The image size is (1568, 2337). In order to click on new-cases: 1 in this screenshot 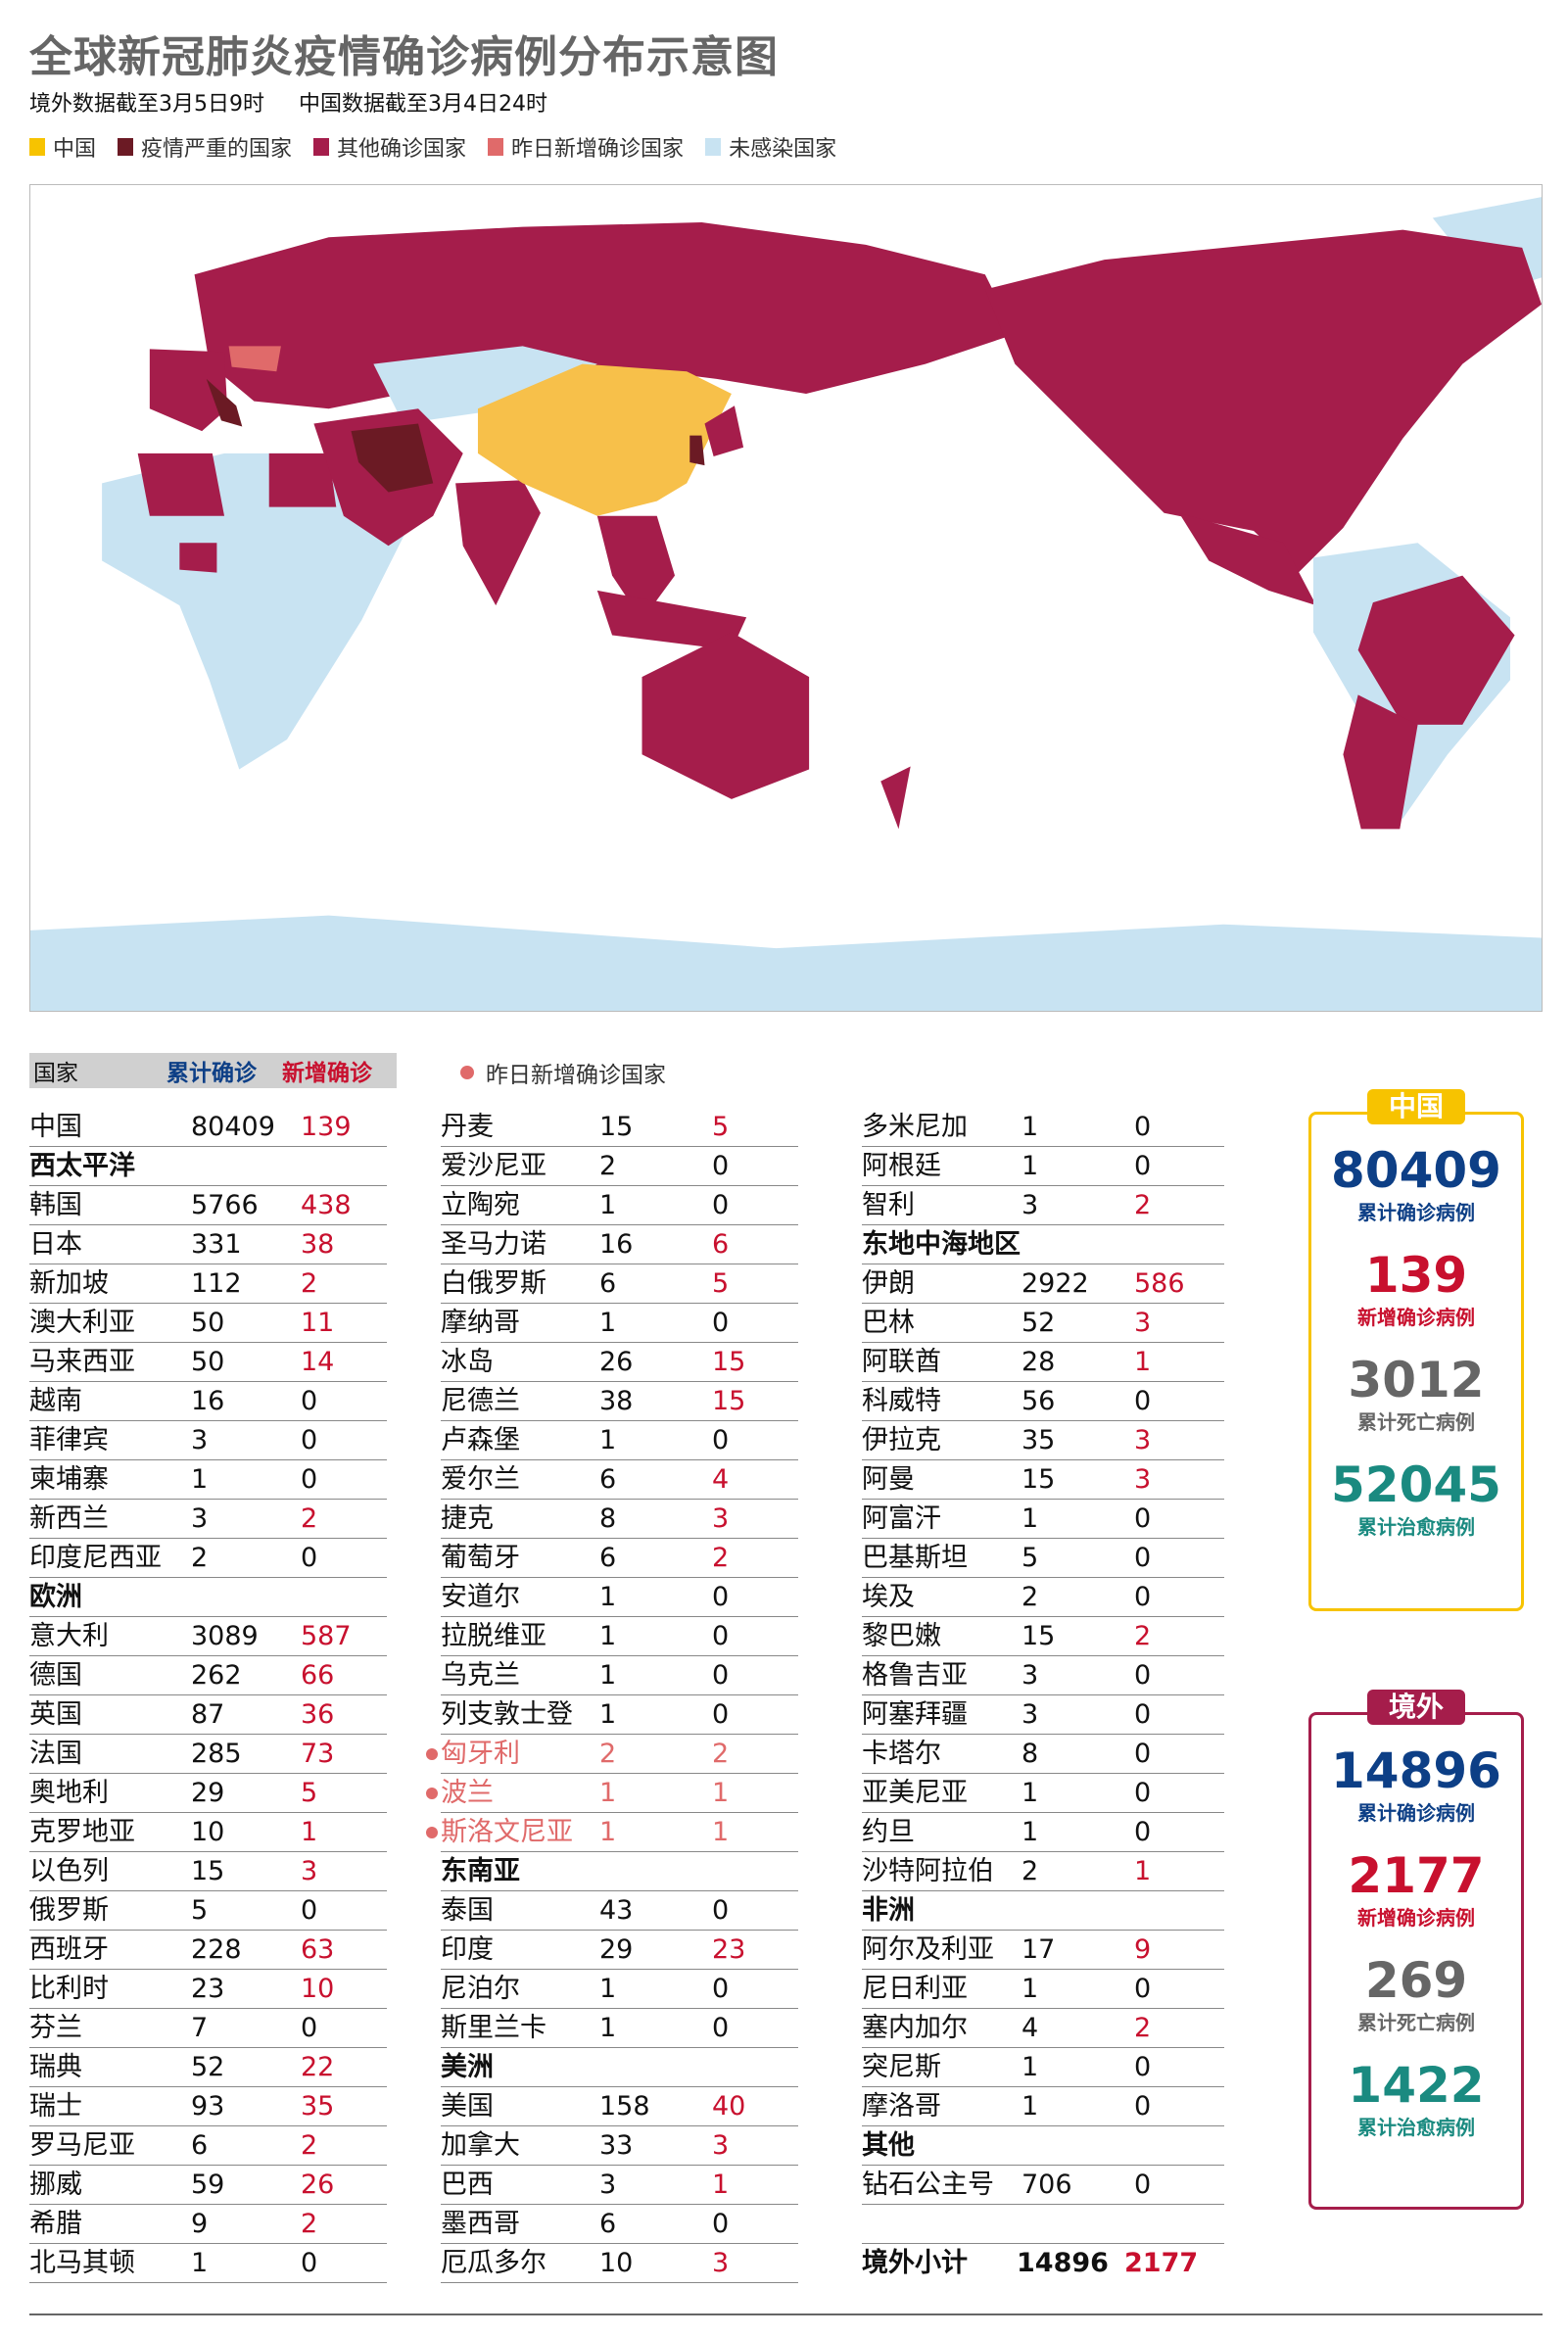, I will do `click(1143, 1362)`.